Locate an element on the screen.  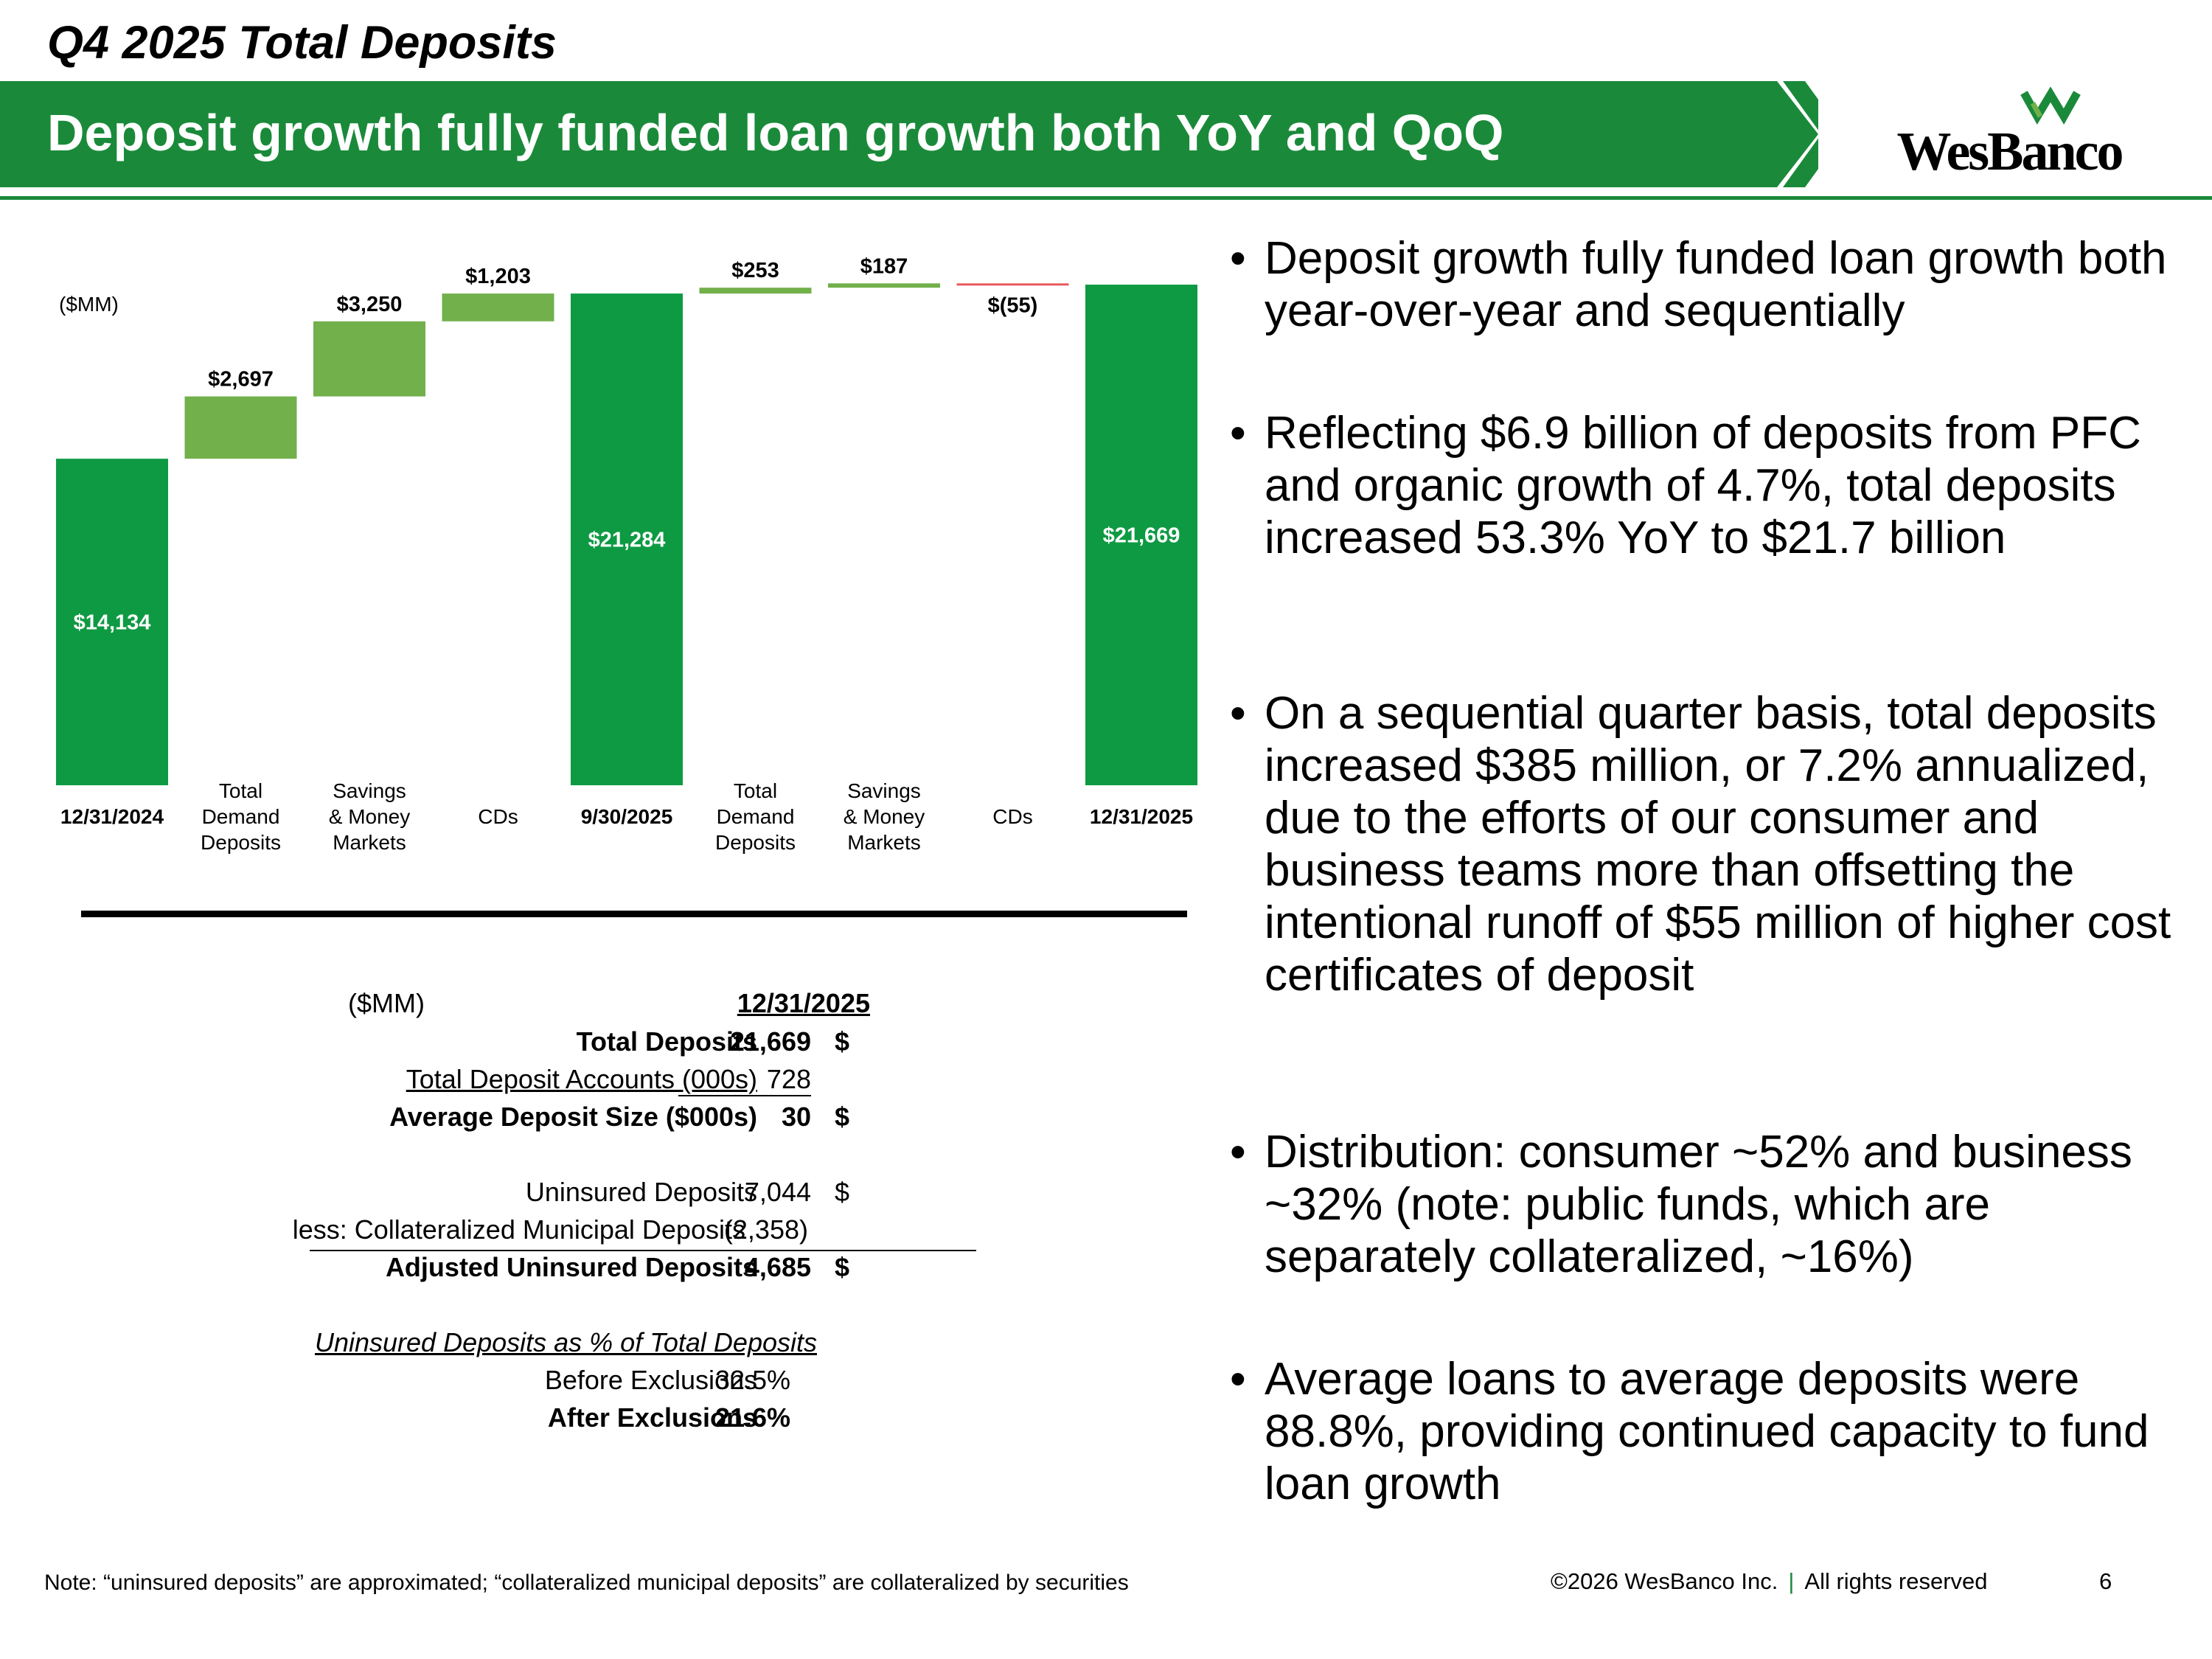
category-label-2: Deposits is located at coordinates (241, 842).